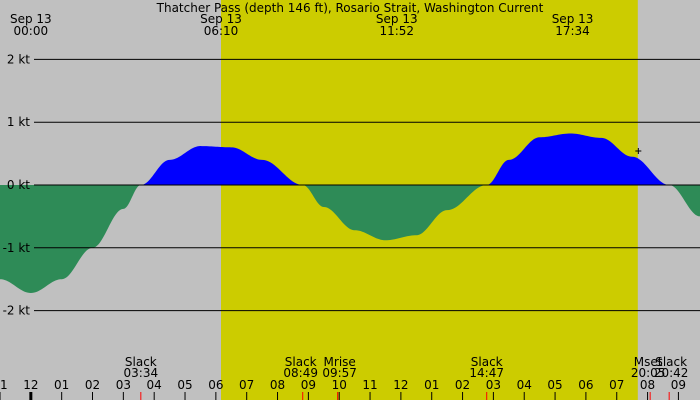 Image resolution: width=700 pixels, height=400 pixels. Describe the element at coordinates (486, 373) in the screenshot. I see `event-time: 14:47` at that location.